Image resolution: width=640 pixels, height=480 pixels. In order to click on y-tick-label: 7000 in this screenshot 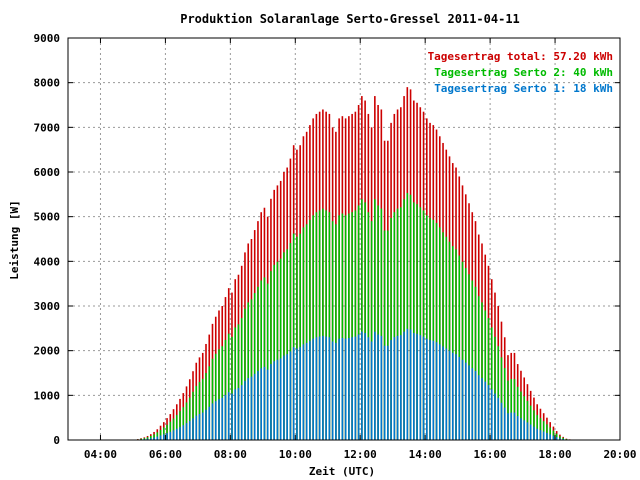, I will do `click(47, 127)`.